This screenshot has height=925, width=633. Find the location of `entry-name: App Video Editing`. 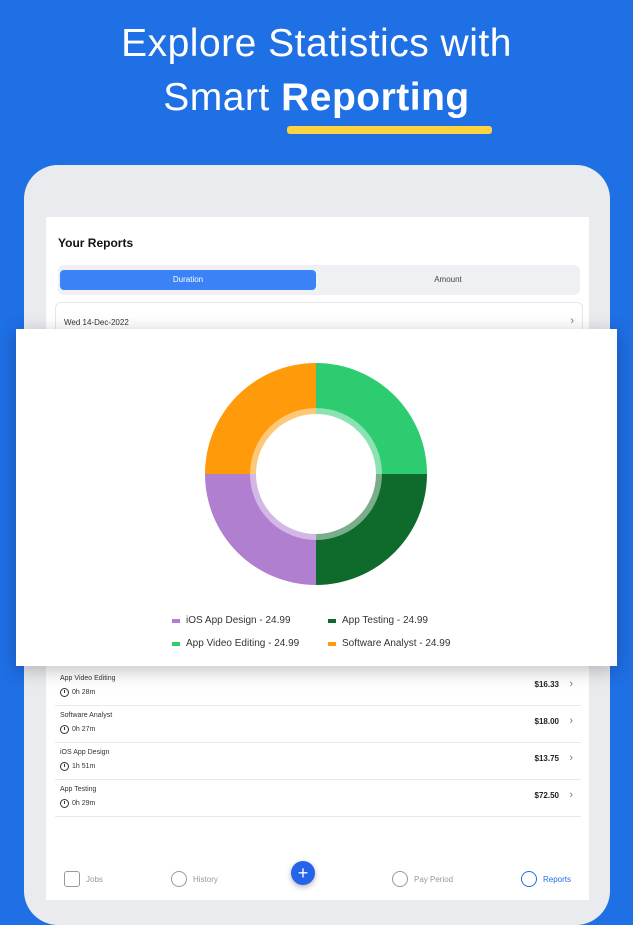

entry-name: App Video Editing is located at coordinates (88, 678).